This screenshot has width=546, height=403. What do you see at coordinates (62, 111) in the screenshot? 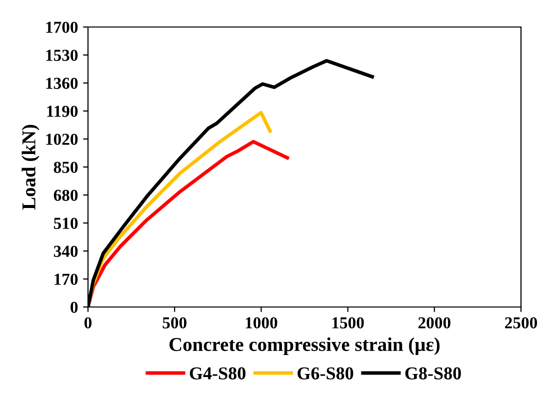
I see `y-tick-label: 1190` at bounding box center [62, 111].